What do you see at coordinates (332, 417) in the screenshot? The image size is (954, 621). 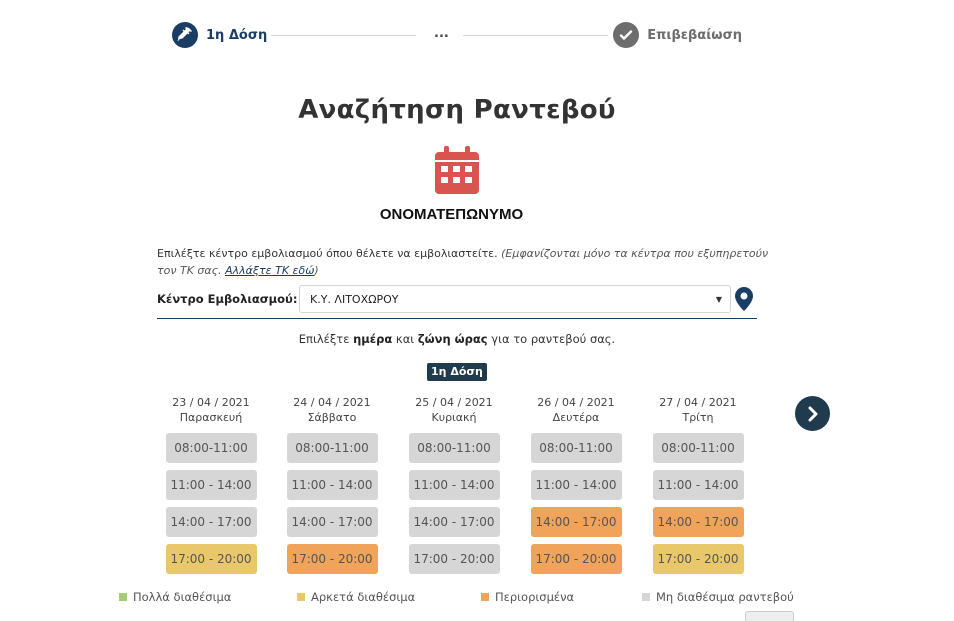 I see `day-name: Σάββατο` at bounding box center [332, 417].